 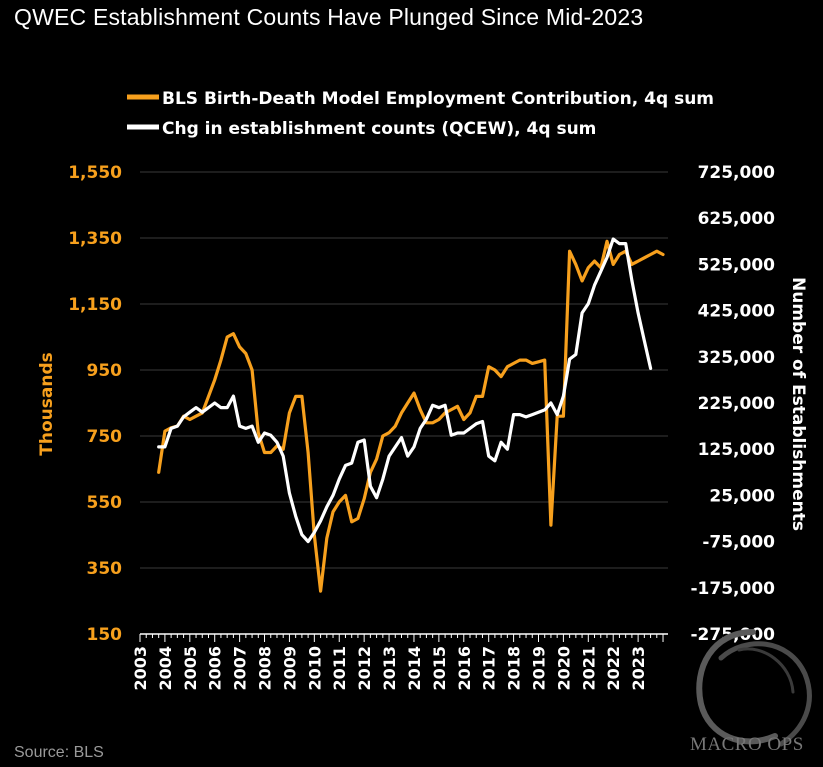 What do you see at coordinates (95, 173) in the screenshot?
I see `left-tick-label: 1,550` at bounding box center [95, 173].